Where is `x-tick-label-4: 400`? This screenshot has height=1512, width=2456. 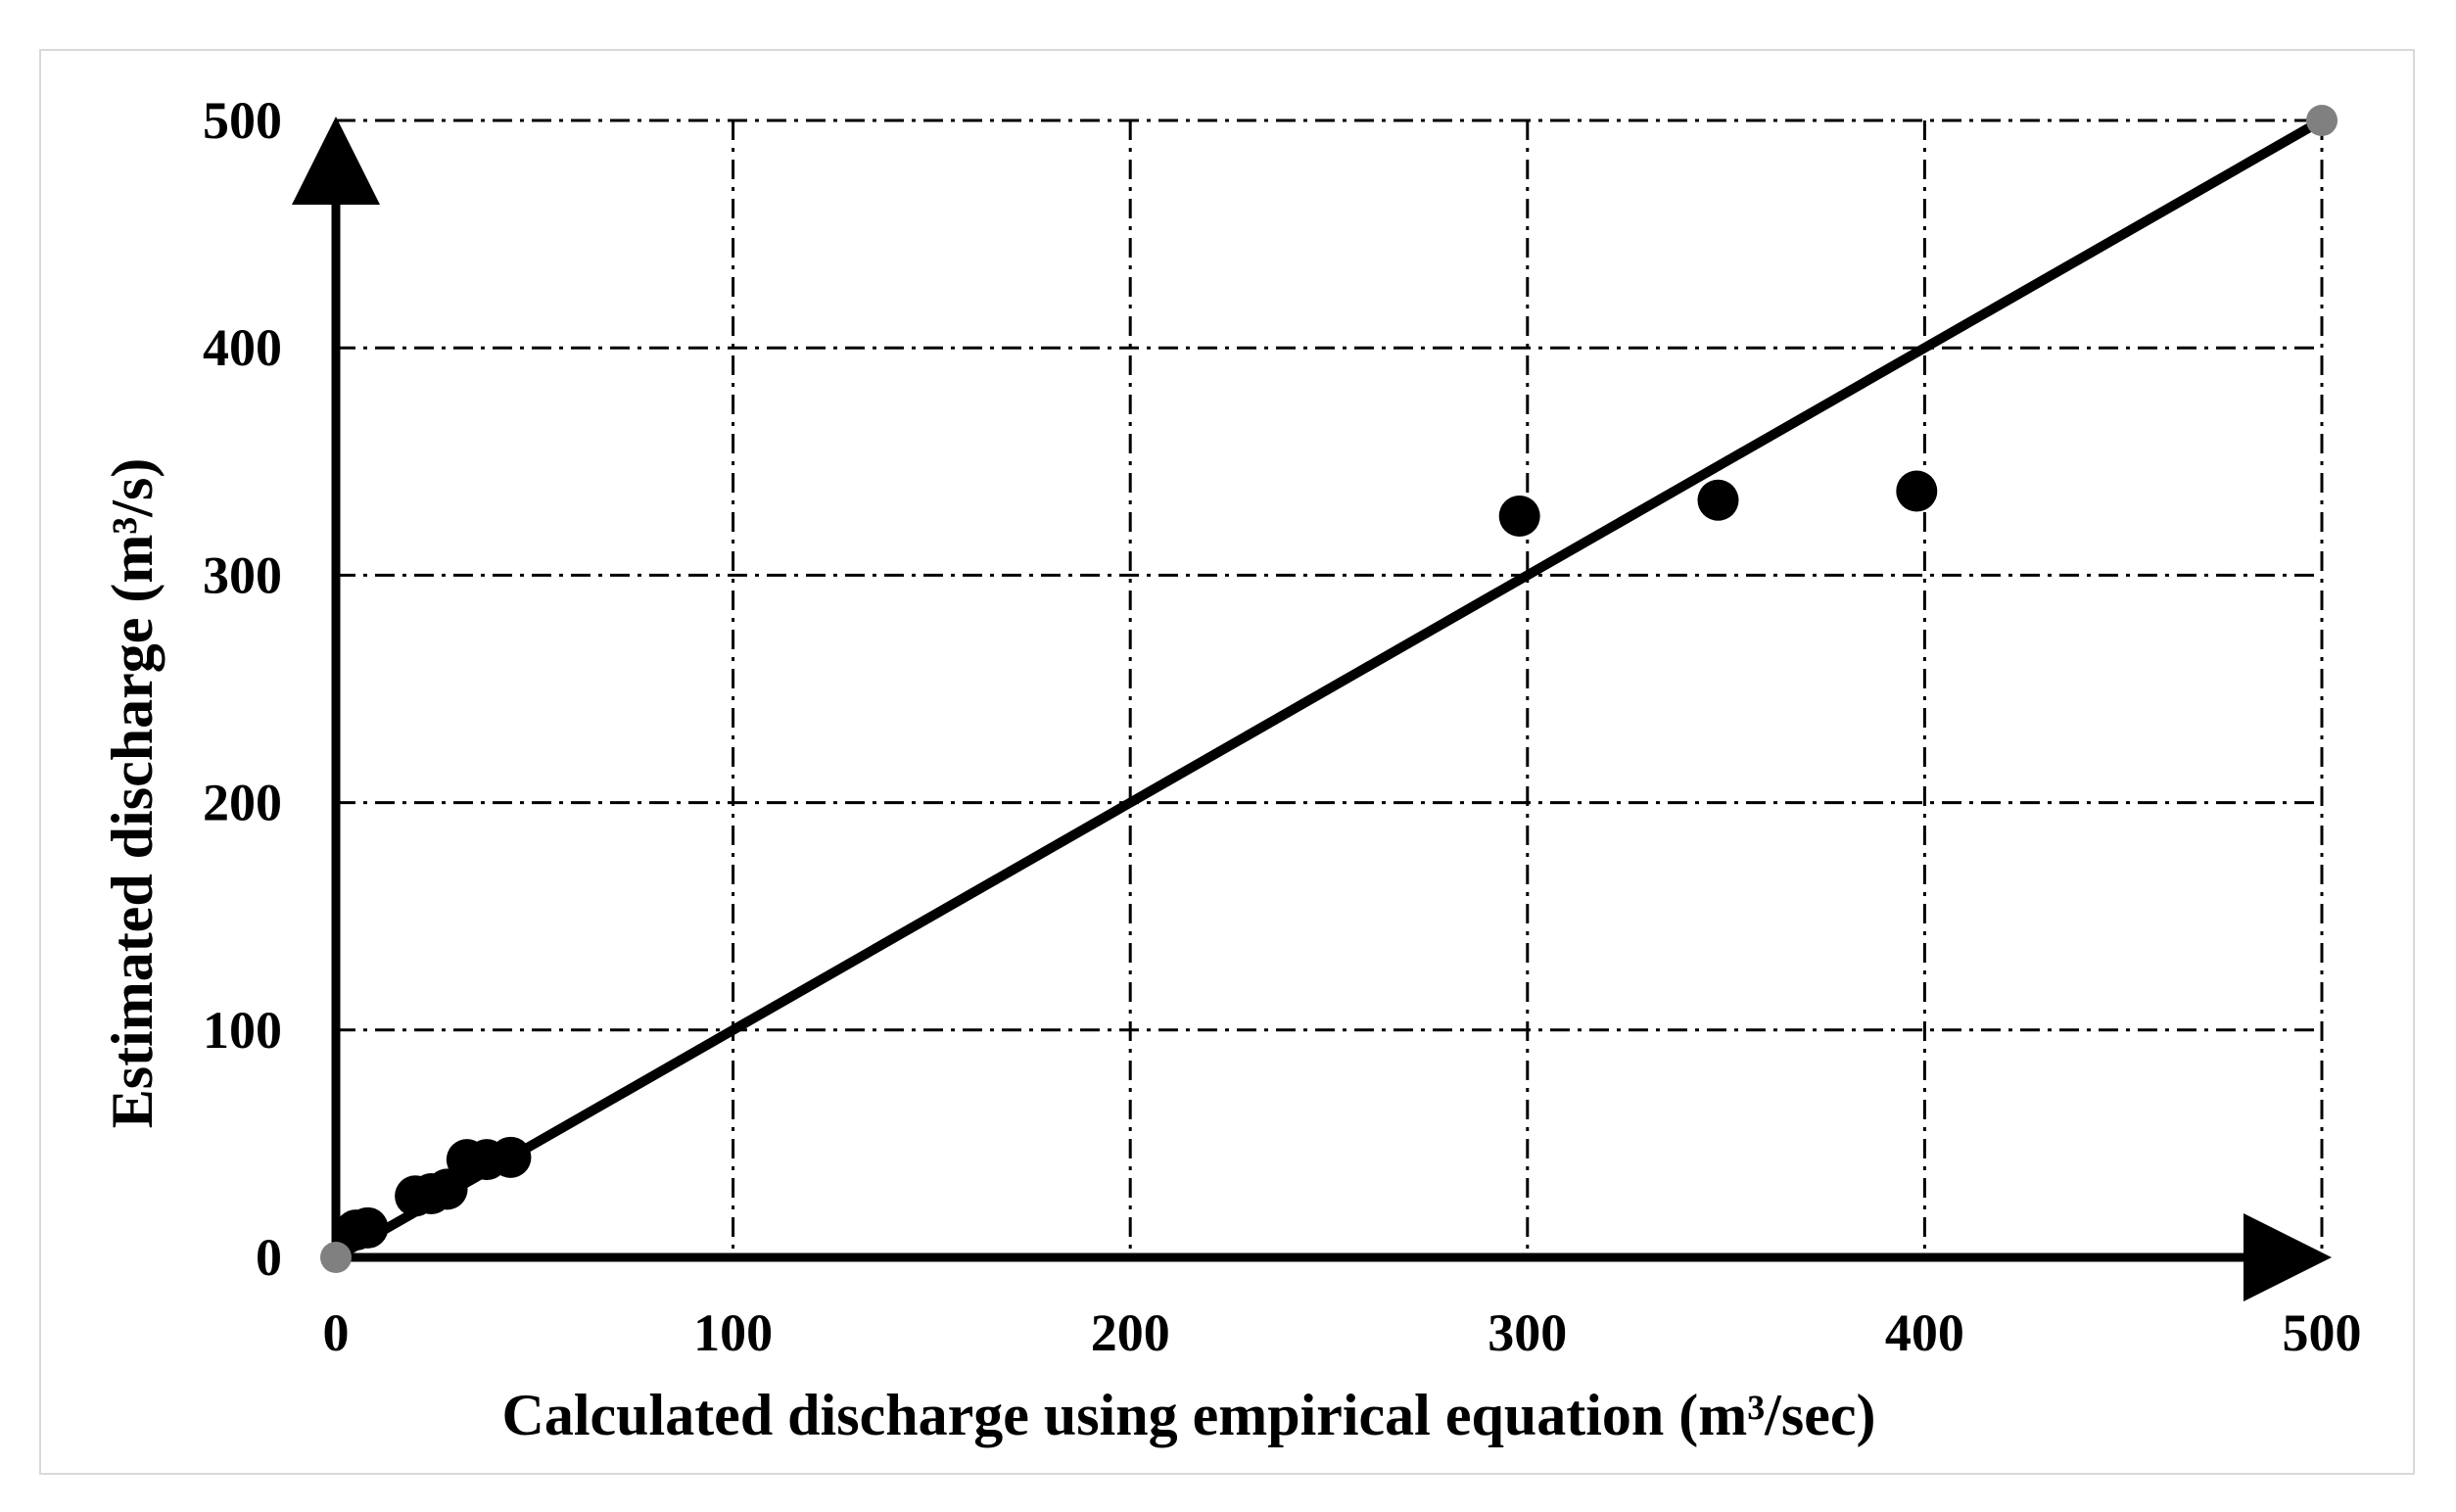
x-tick-label-4: 400 is located at coordinates (1924, 1332).